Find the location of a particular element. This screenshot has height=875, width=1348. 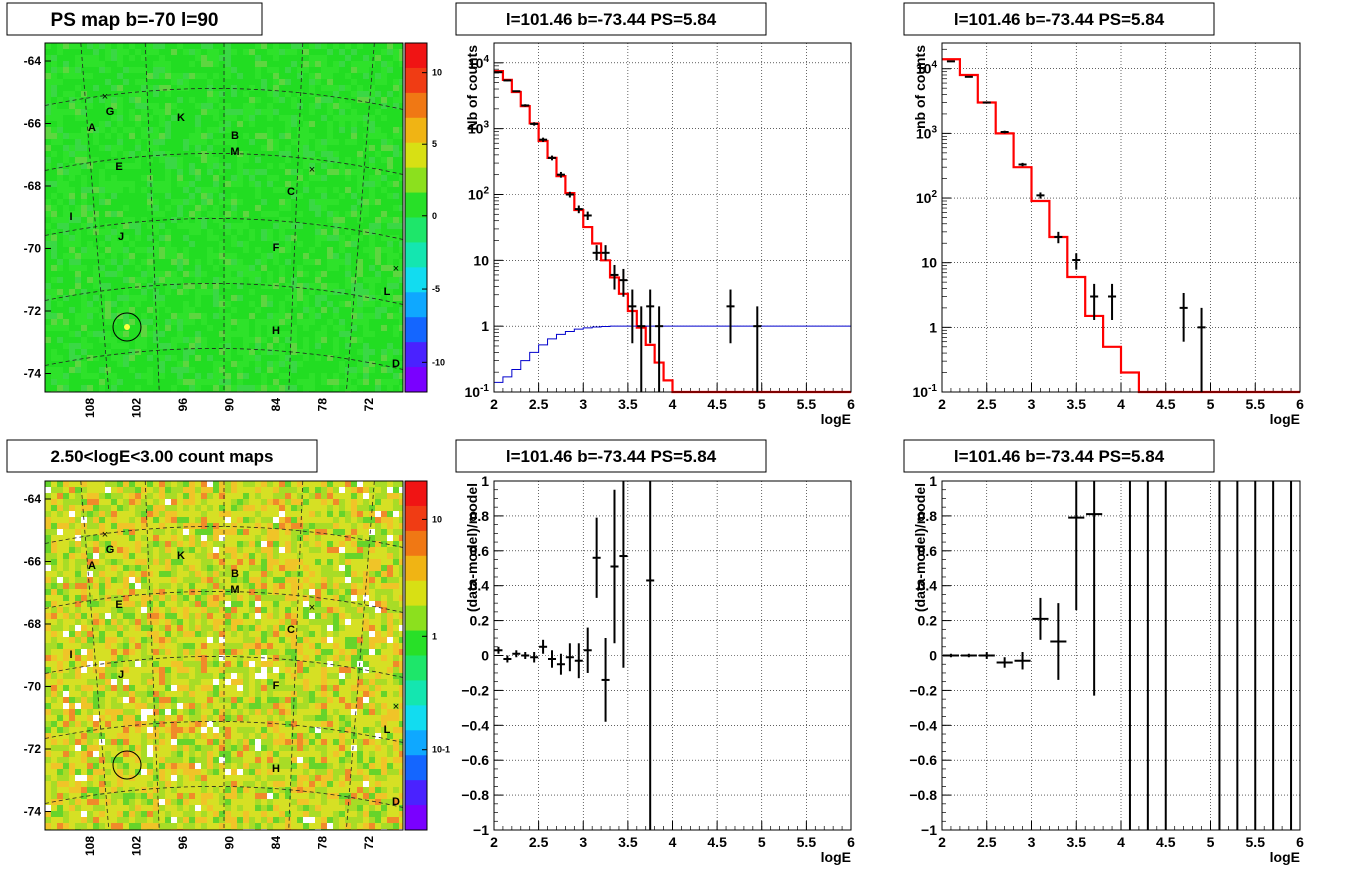

longitude-line is located at coordinates (360, 217).